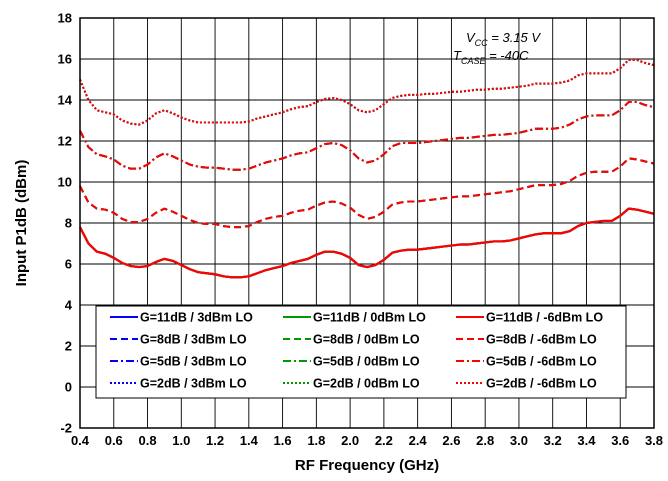 The width and height of the screenshot is (668, 481). I want to click on x-tick-label: 3.2, so click(553, 440).